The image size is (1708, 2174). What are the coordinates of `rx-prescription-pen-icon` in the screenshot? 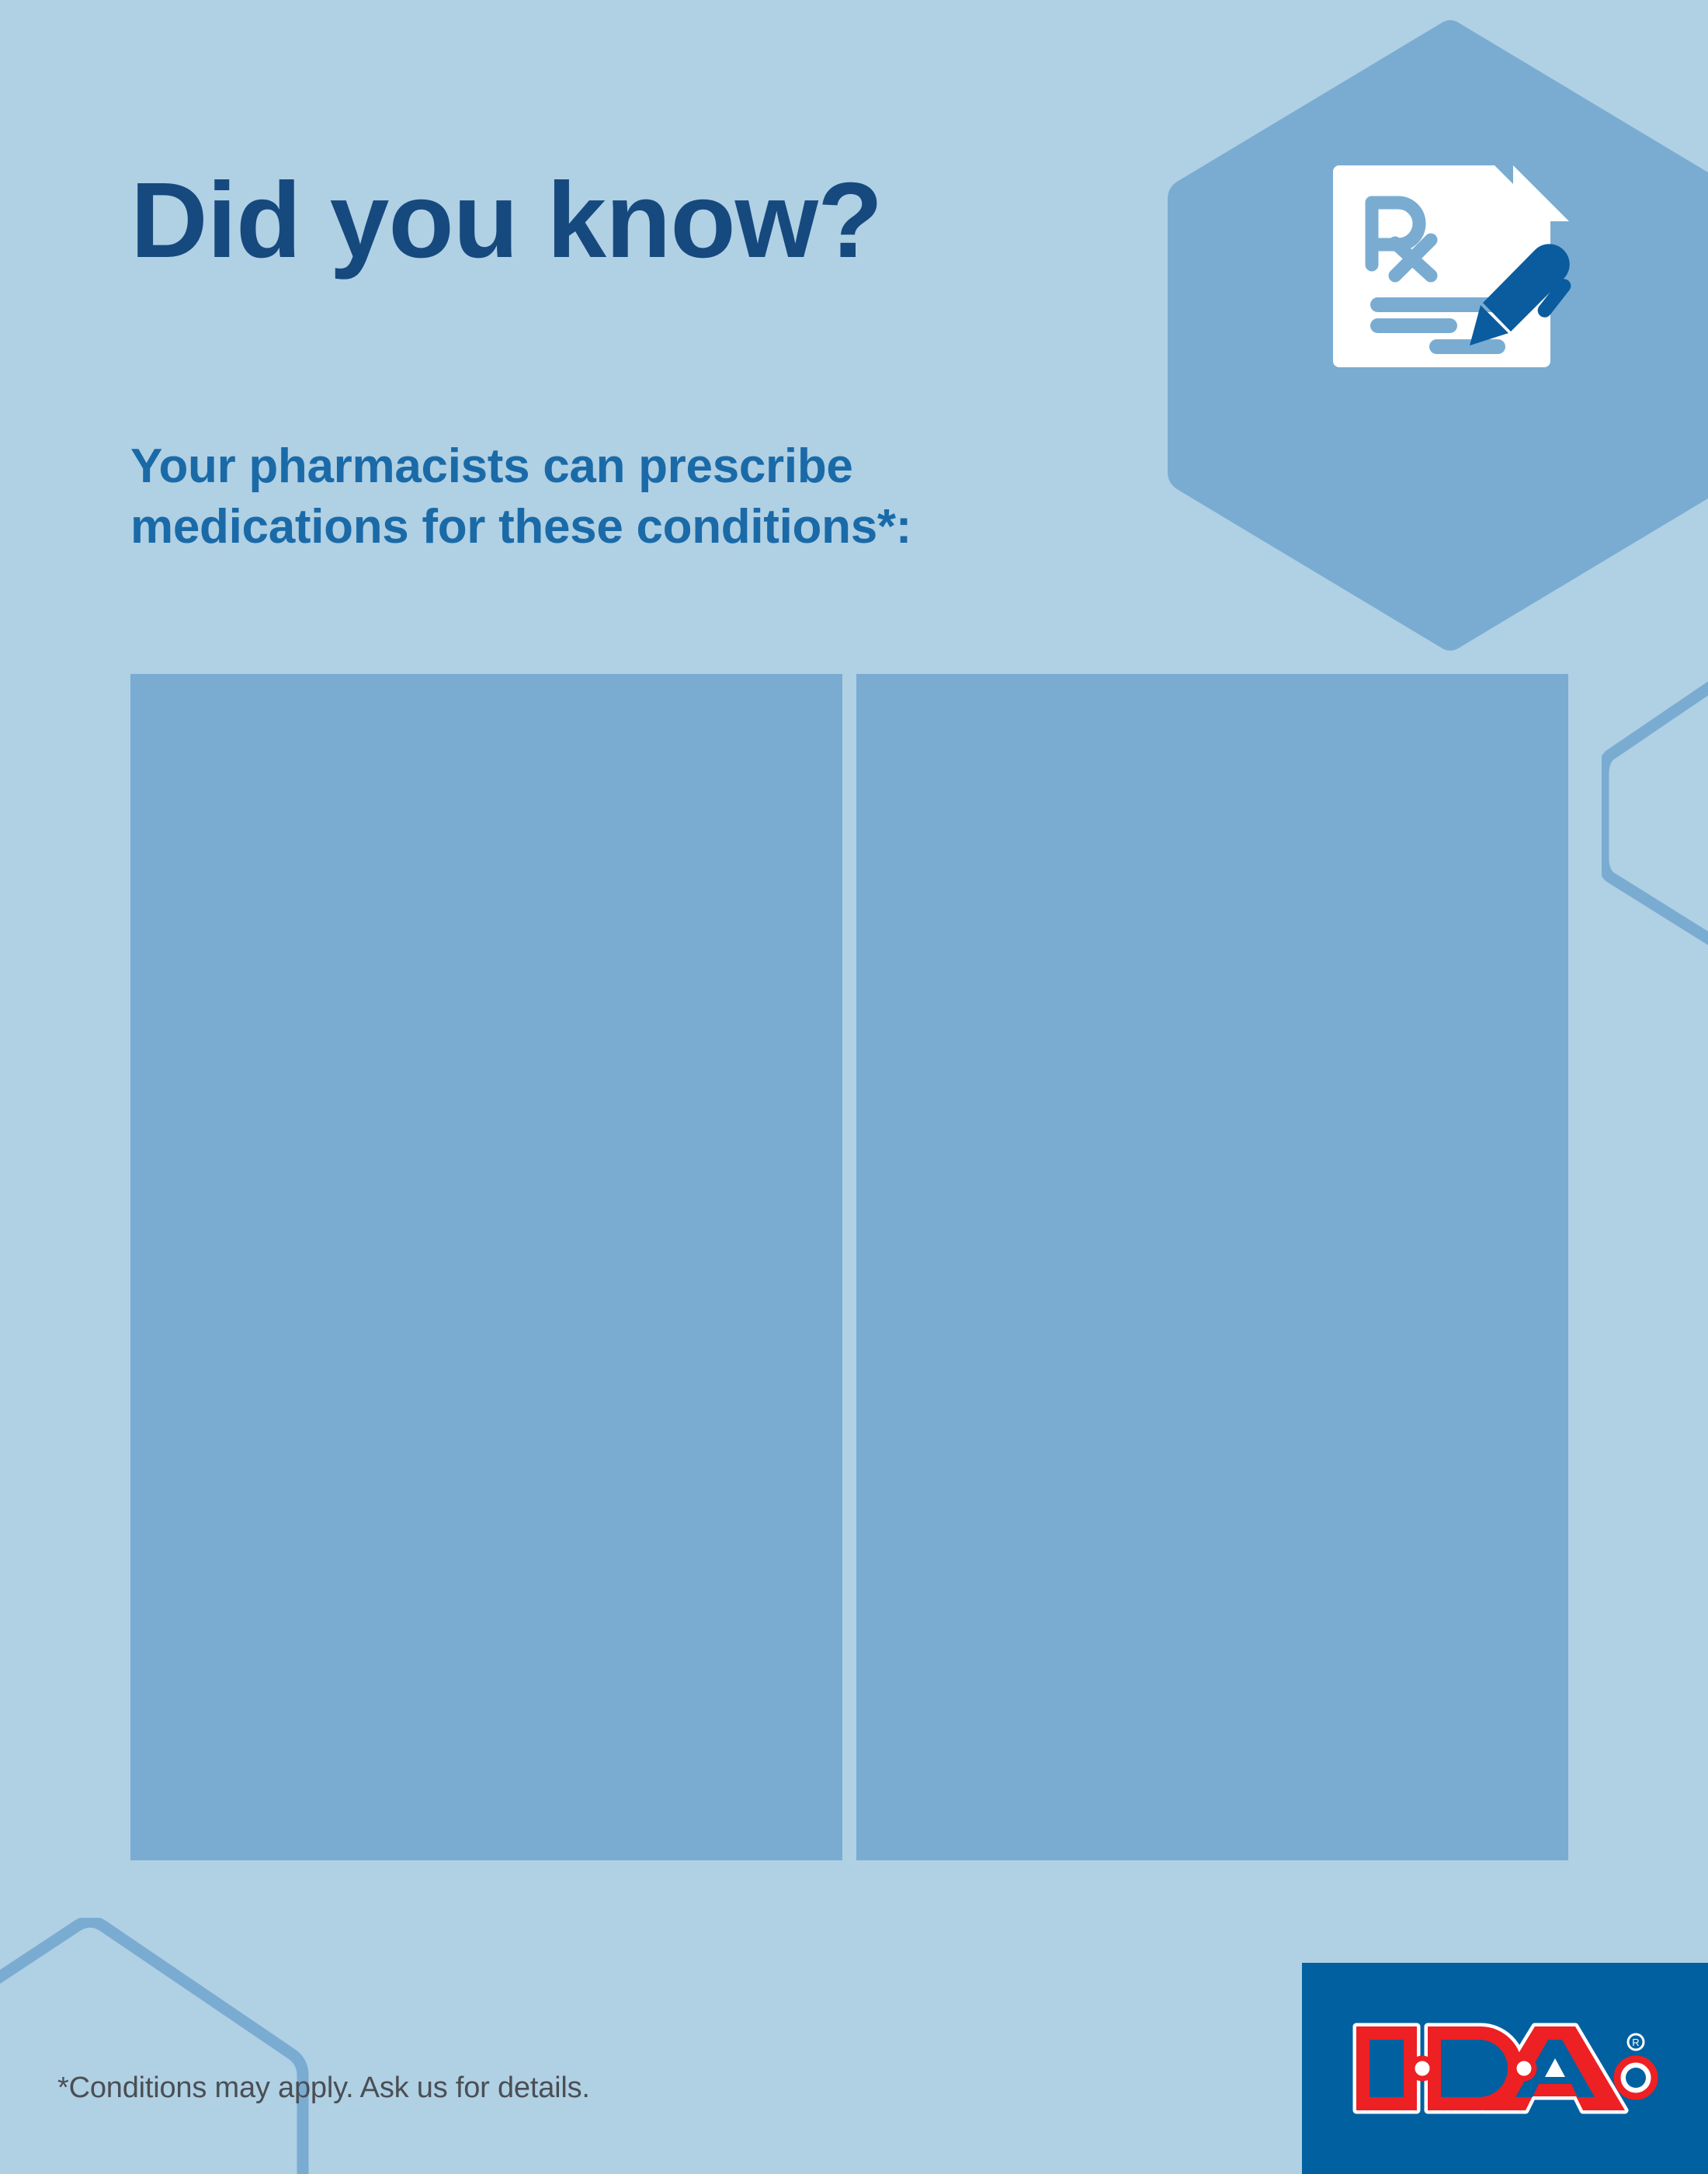 It's located at (1454, 266).